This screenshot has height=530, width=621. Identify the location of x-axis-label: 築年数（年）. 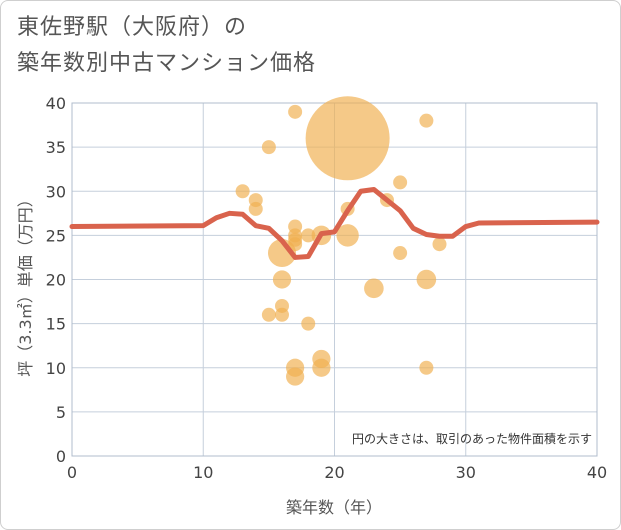
(334, 507).